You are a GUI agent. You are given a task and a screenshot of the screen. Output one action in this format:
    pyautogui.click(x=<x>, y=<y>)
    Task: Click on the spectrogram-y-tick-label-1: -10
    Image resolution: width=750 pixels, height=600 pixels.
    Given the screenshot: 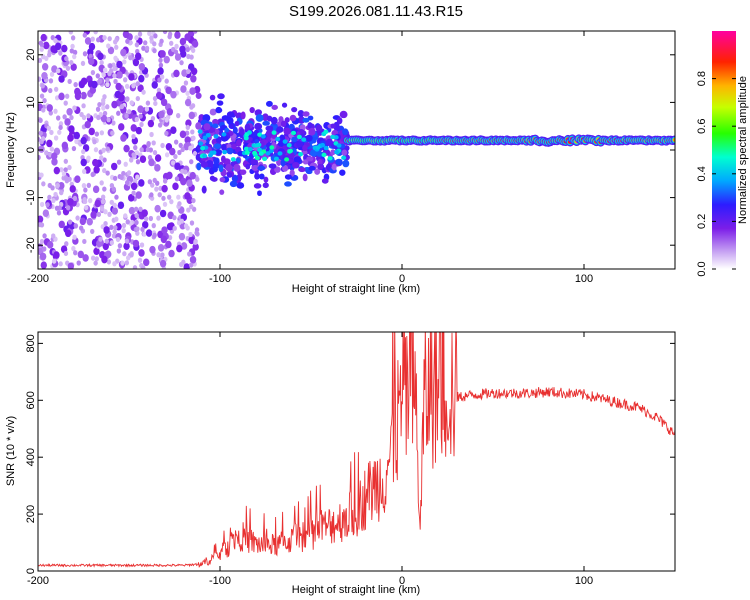 What is the action you would take?
    pyautogui.click(x=31, y=198)
    